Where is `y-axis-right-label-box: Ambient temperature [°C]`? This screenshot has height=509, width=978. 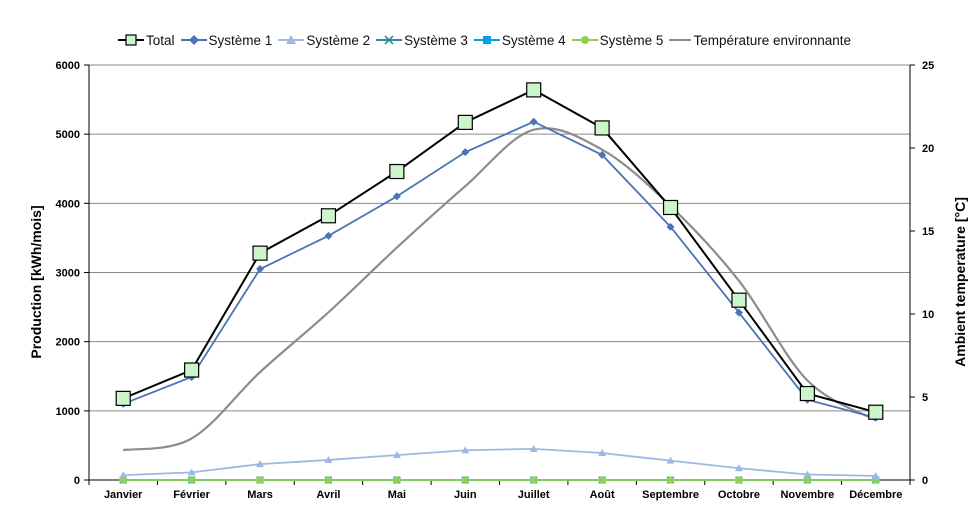 y-axis-right-label-box: Ambient temperature [°C] is located at coordinates (959, 282).